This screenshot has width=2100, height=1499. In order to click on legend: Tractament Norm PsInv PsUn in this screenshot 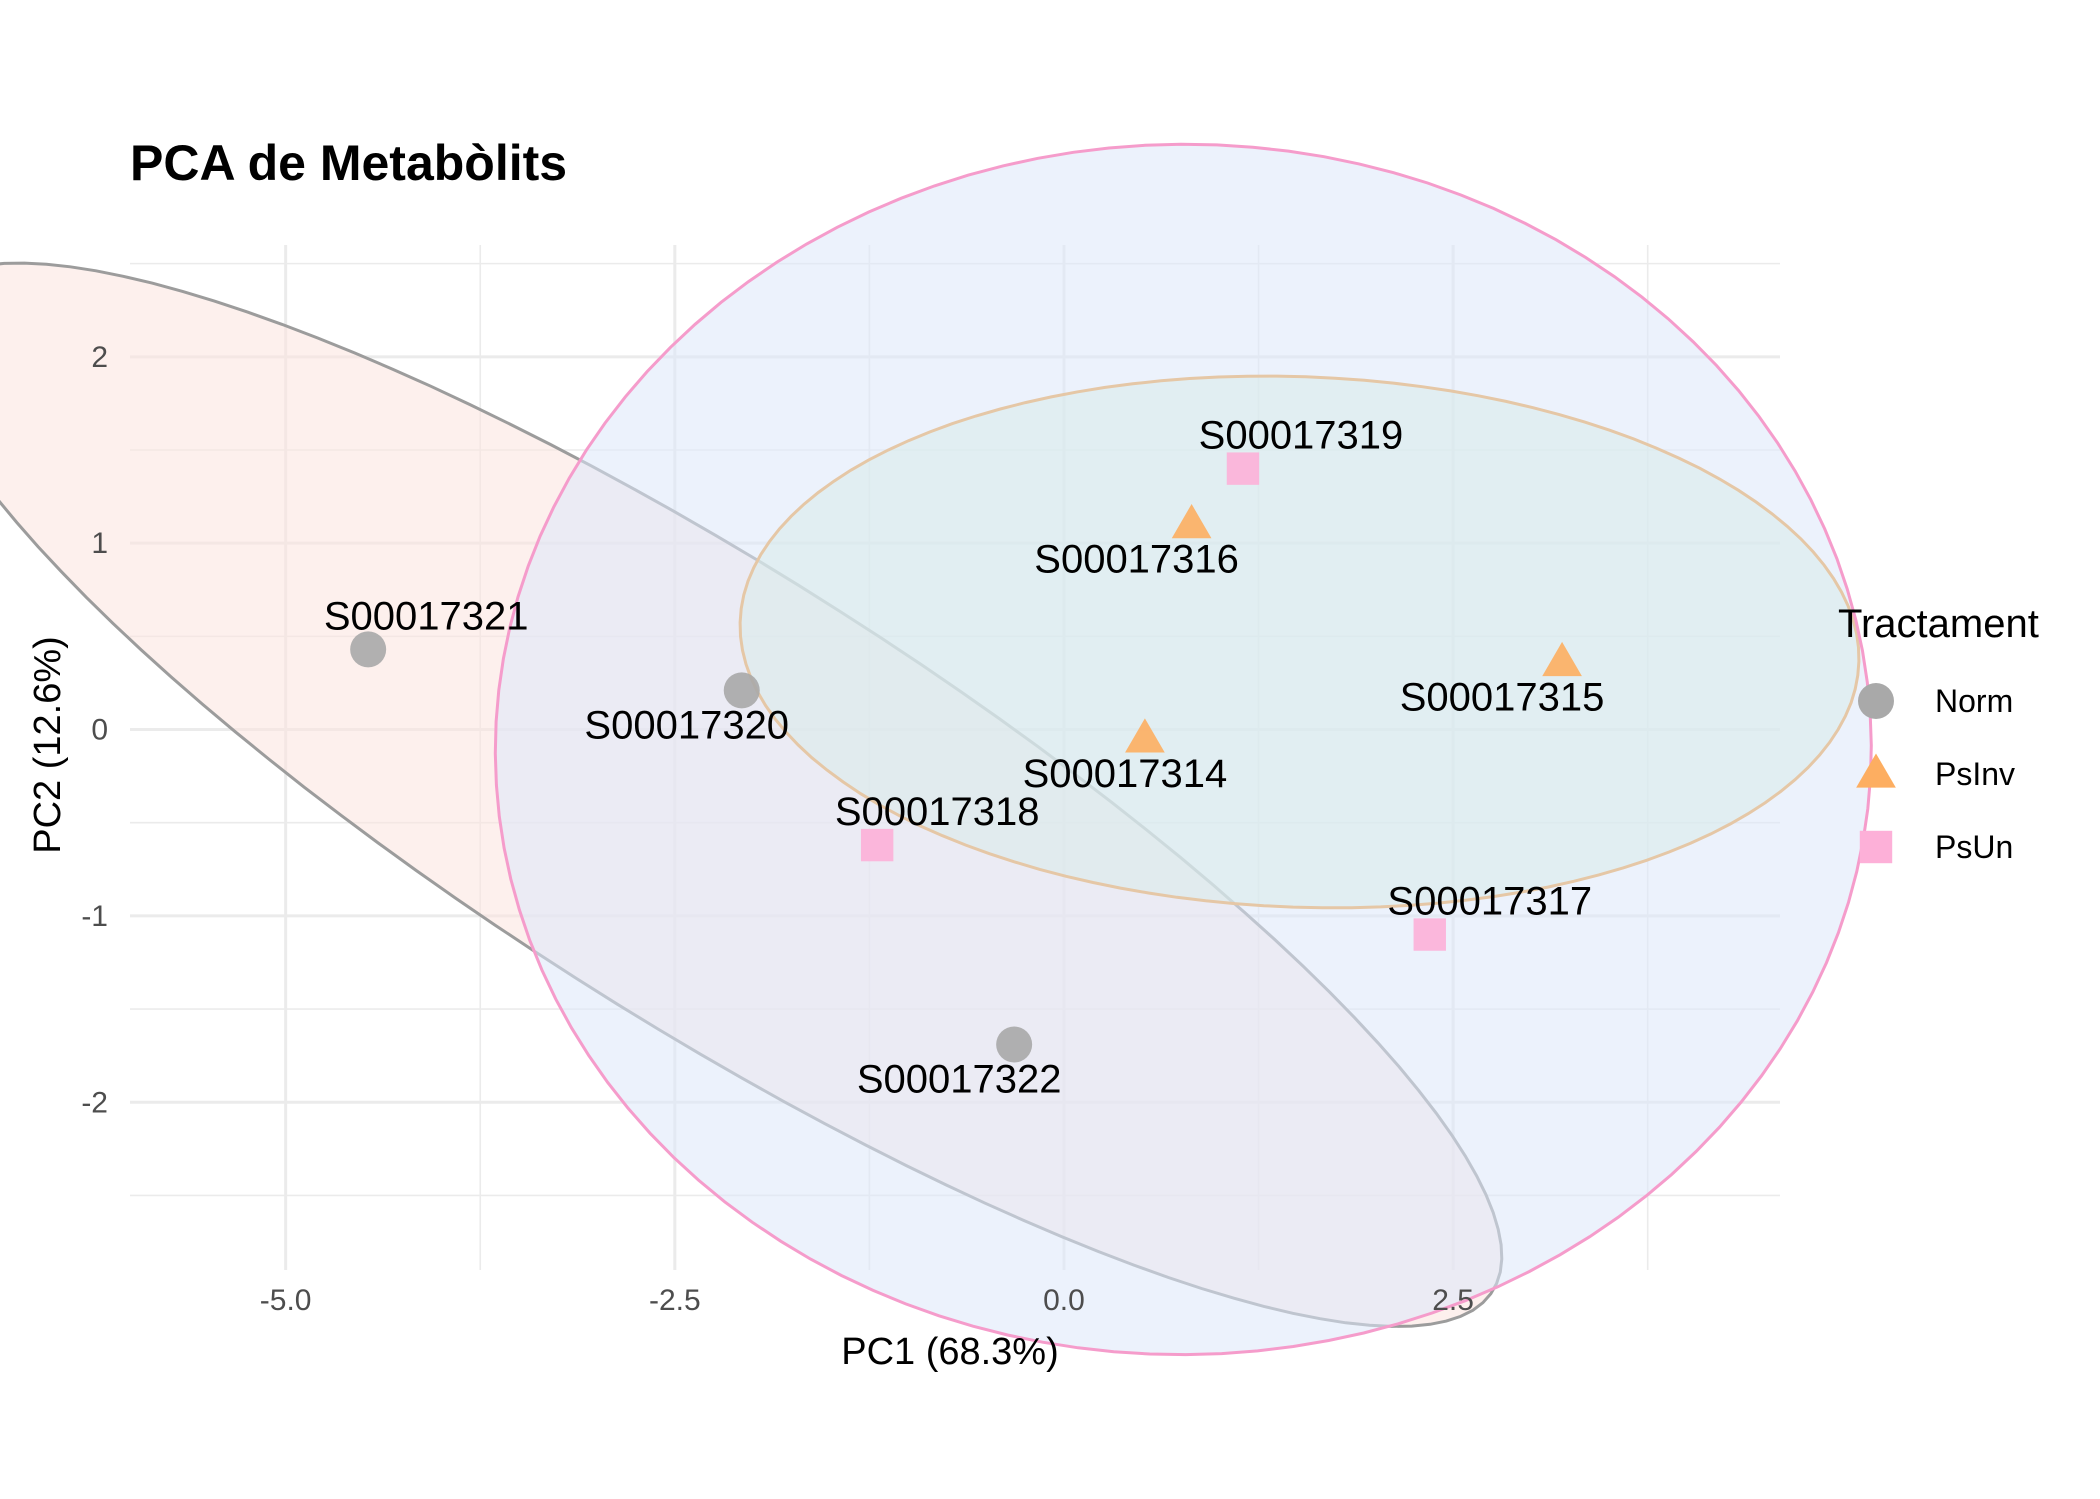, I will do `click(1938, 733)`.